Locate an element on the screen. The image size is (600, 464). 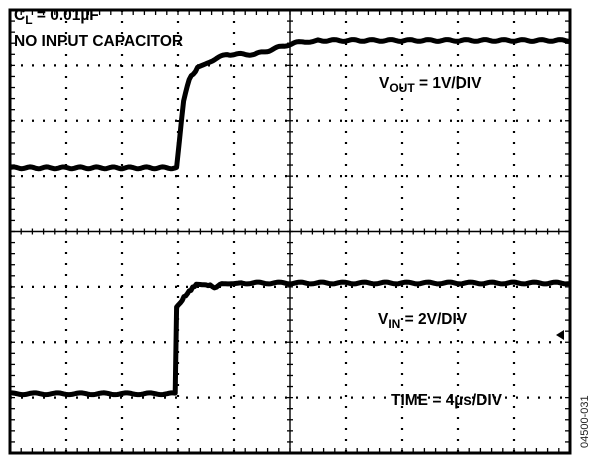
time-scale-label: TIME = 4µs/DIV is located at coordinates (447, 400).